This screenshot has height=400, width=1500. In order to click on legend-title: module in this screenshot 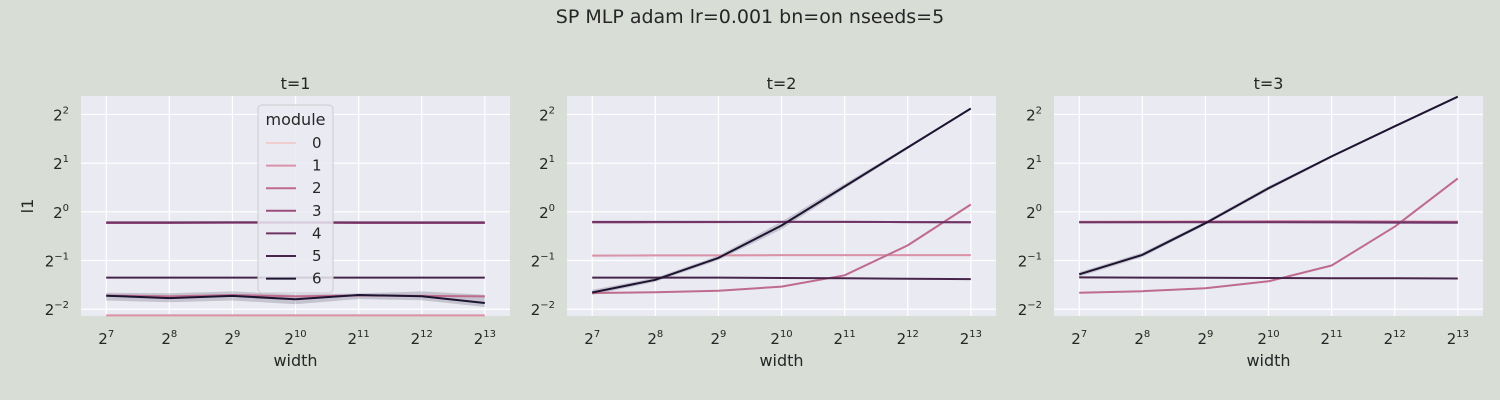, I will do `click(296, 119)`.